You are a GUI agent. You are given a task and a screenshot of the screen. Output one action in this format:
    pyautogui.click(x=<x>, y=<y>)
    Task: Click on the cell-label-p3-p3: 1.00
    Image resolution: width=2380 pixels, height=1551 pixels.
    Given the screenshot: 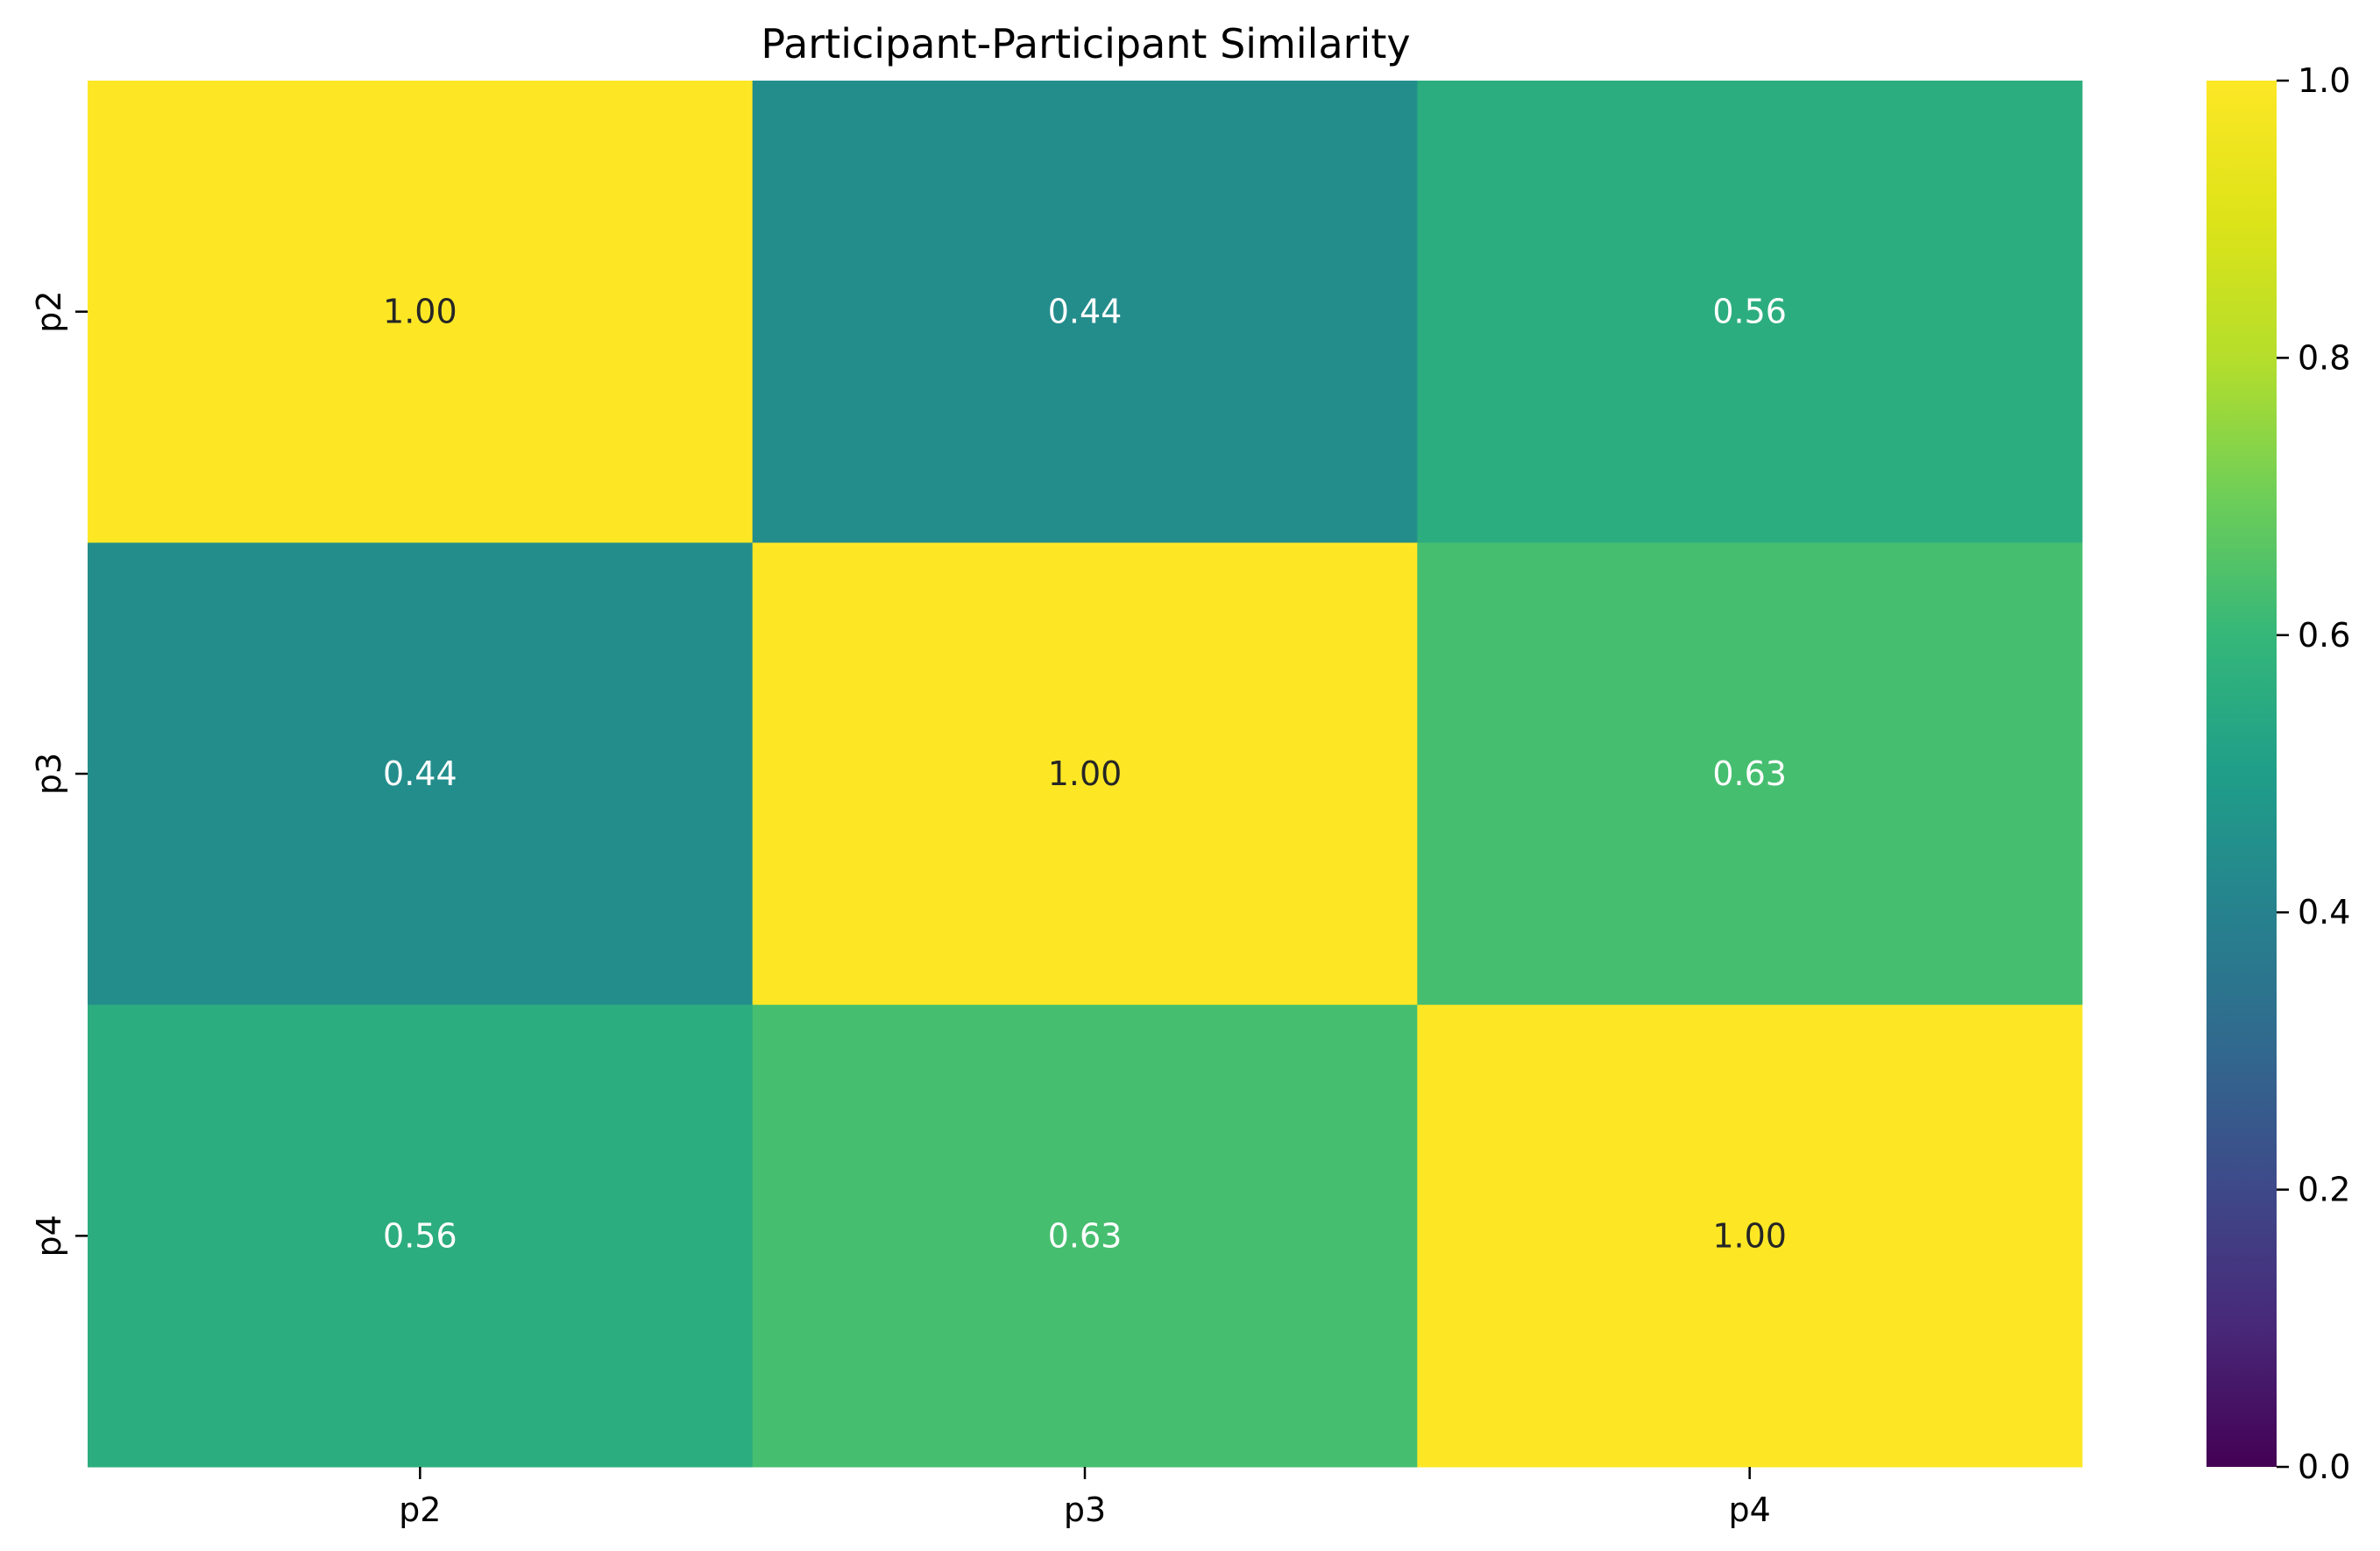 What is the action you would take?
    pyautogui.click(x=1085, y=773)
    